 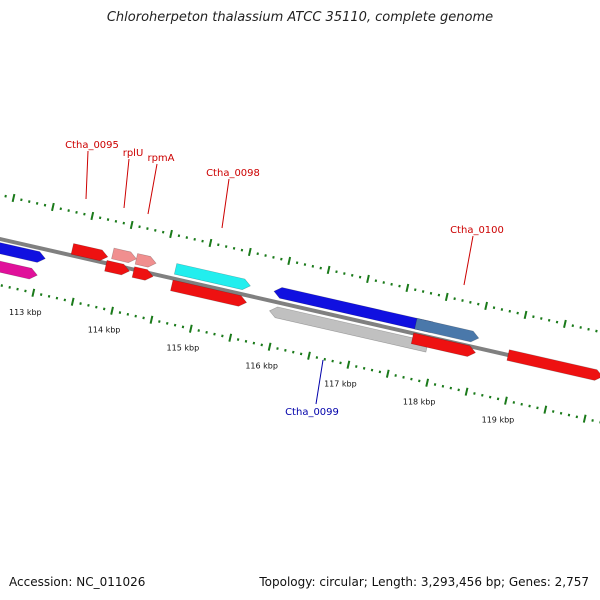 I want to click on gene-label-Ctha_0095: Ctha_0095, so click(x=92, y=145).